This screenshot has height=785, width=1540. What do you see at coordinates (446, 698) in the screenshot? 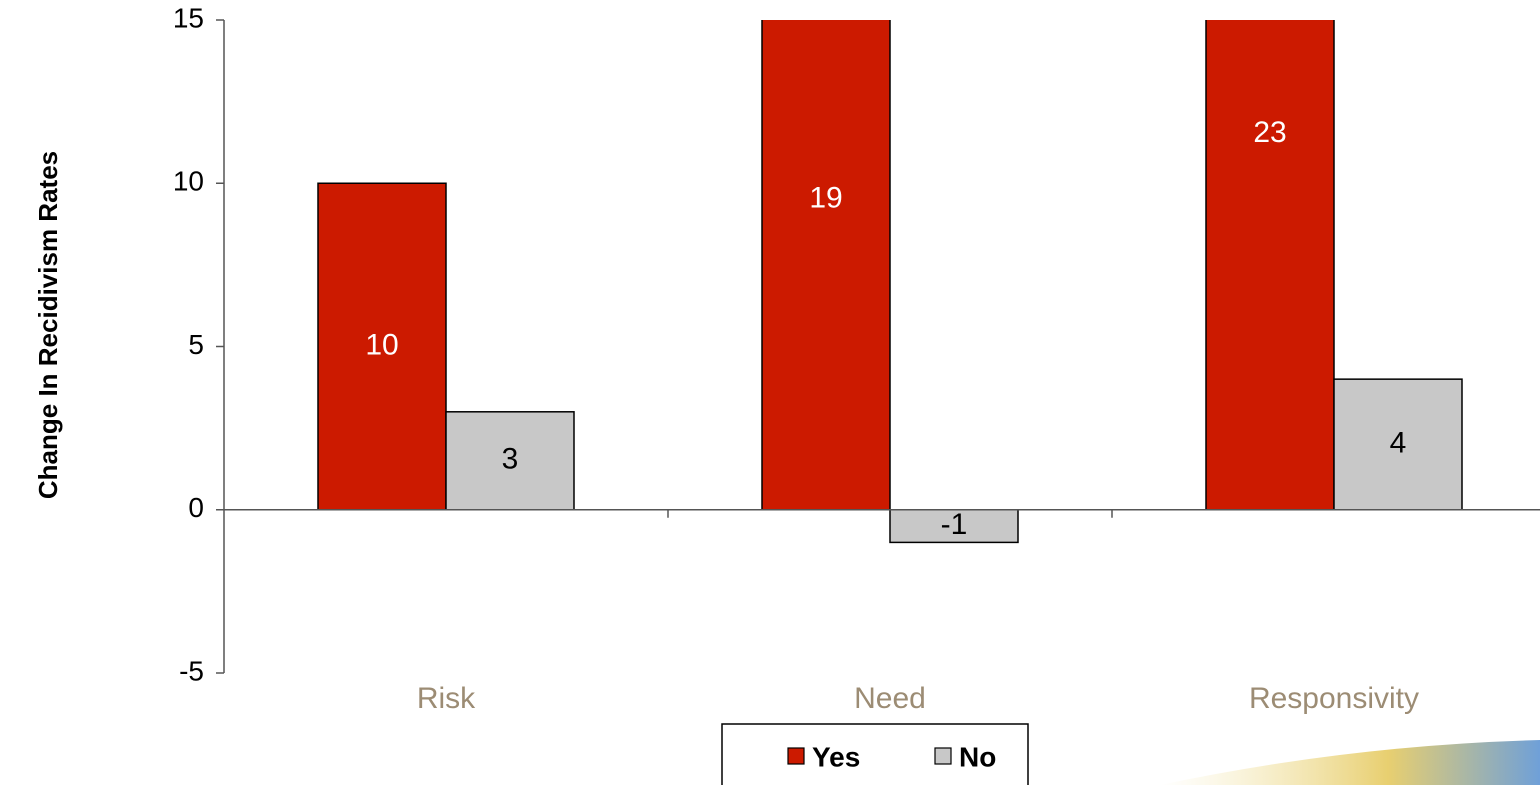
I see `x-tick-label: Risk` at bounding box center [446, 698].